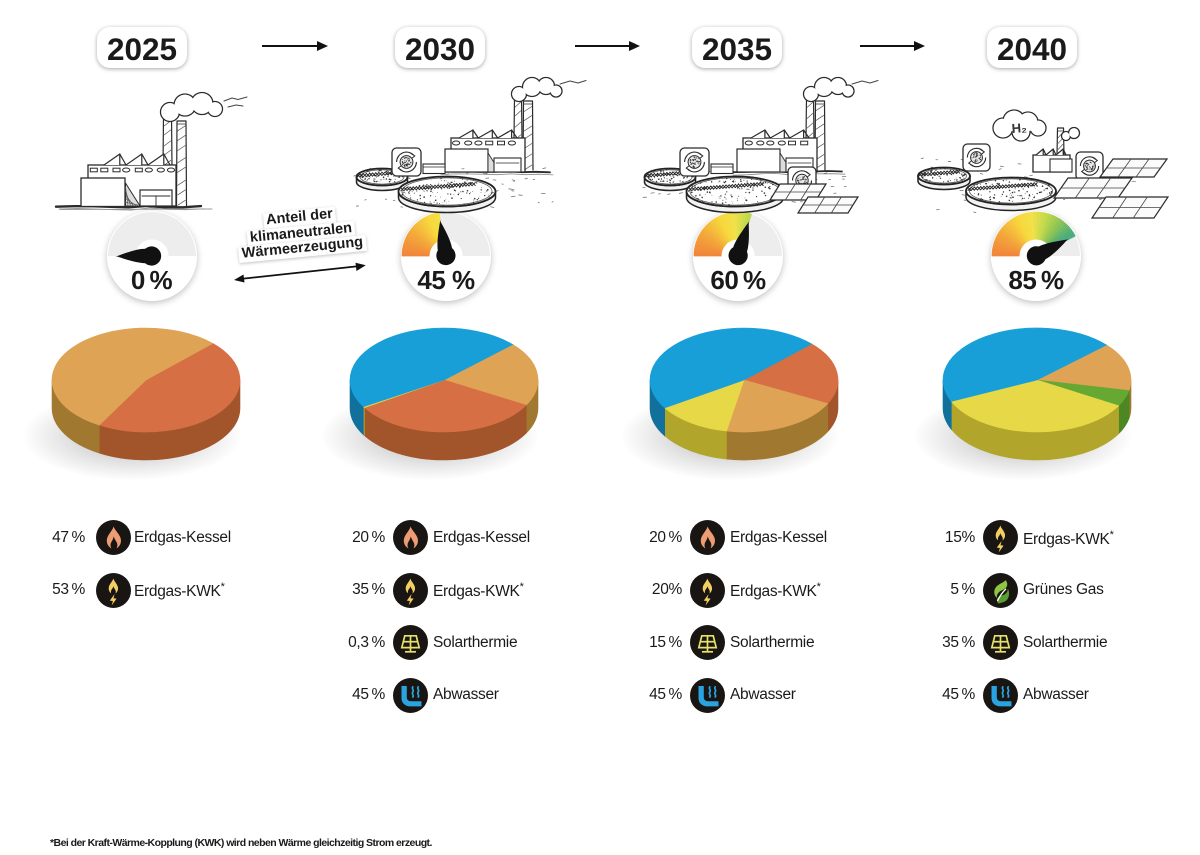  What do you see at coordinates (1019, 128) in the screenshot?
I see `svg-text: H₂` at bounding box center [1019, 128].